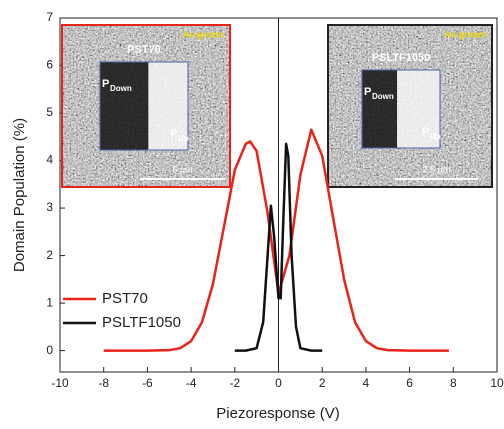  What do you see at coordinates (277, 413) in the screenshot?
I see `x-axis-label: Piezoresponse (V)` at bounding box center [277, 413].